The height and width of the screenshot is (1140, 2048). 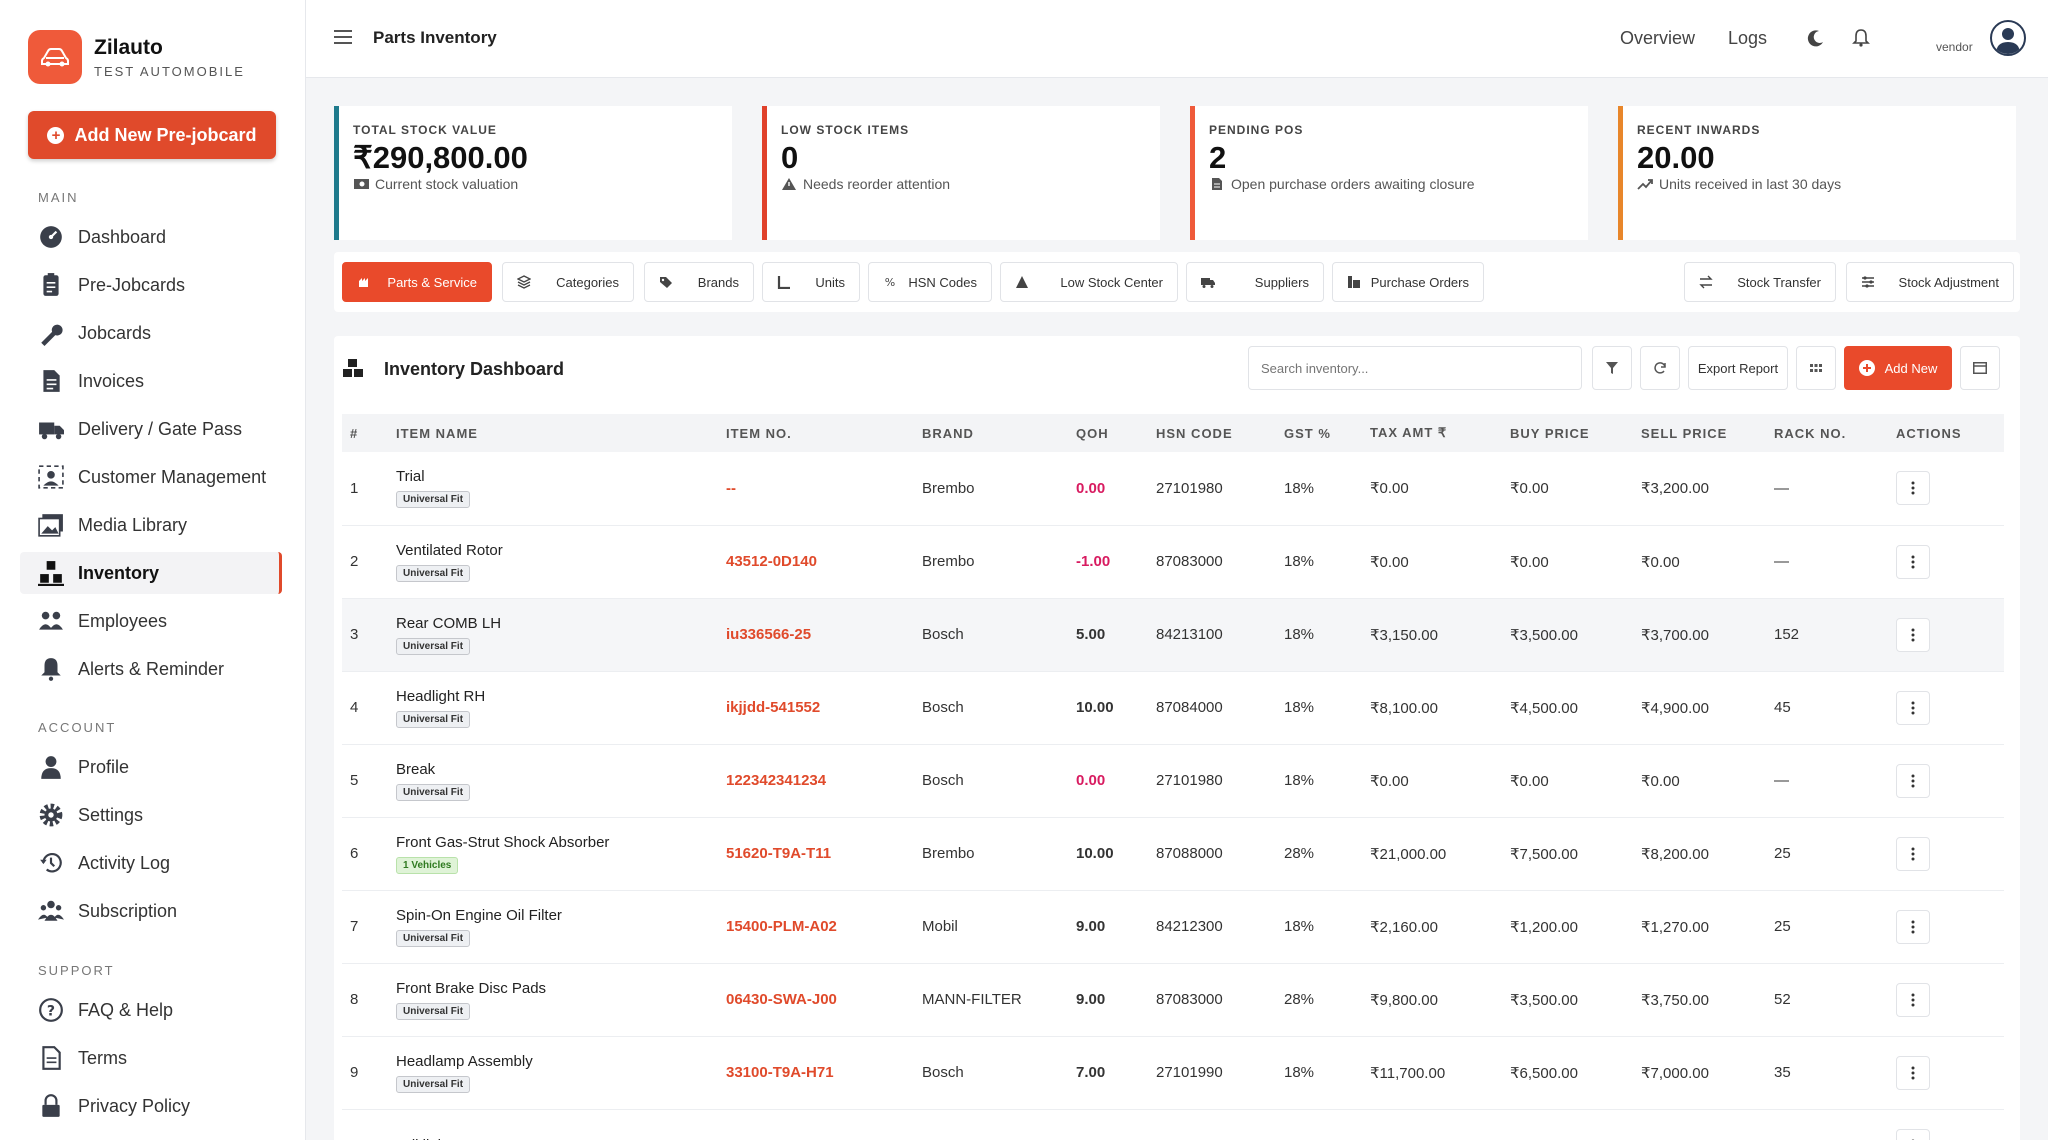 What do you see at coordinates (1930, 282) in the screenshot?
I see `tab-stock-adjustment: Stock Adjustment` at bounding box center [1930, 282].